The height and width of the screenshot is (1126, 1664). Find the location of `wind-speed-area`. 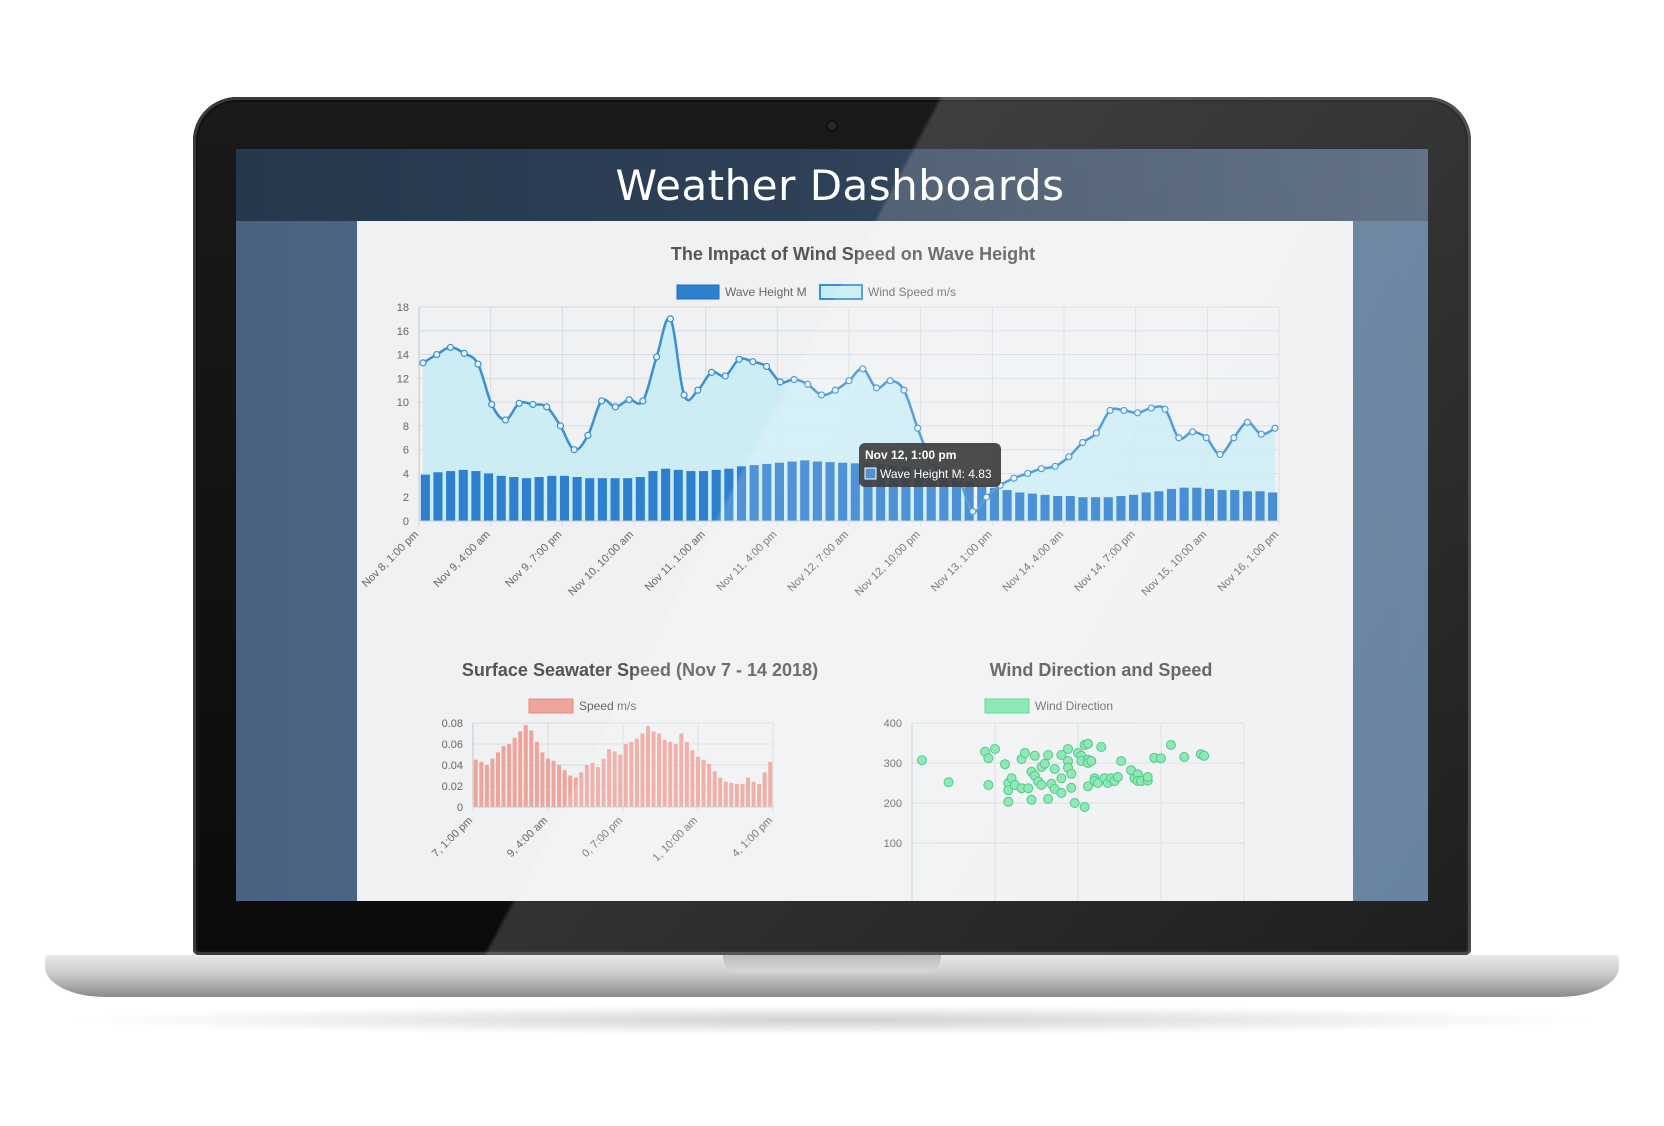

wind-speed-area is located at coordinates (849, 419).